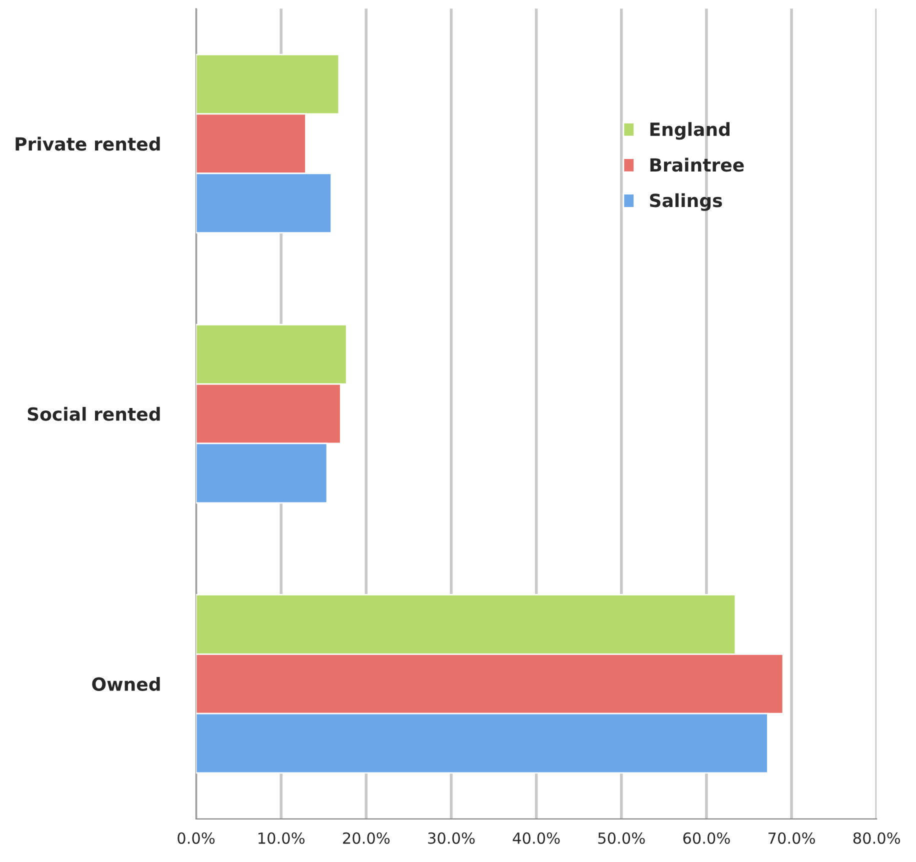 Image resolution: width=916 pixels, height=862 pixels. I want to click on legend-label: Braintree, so click(697, 165).